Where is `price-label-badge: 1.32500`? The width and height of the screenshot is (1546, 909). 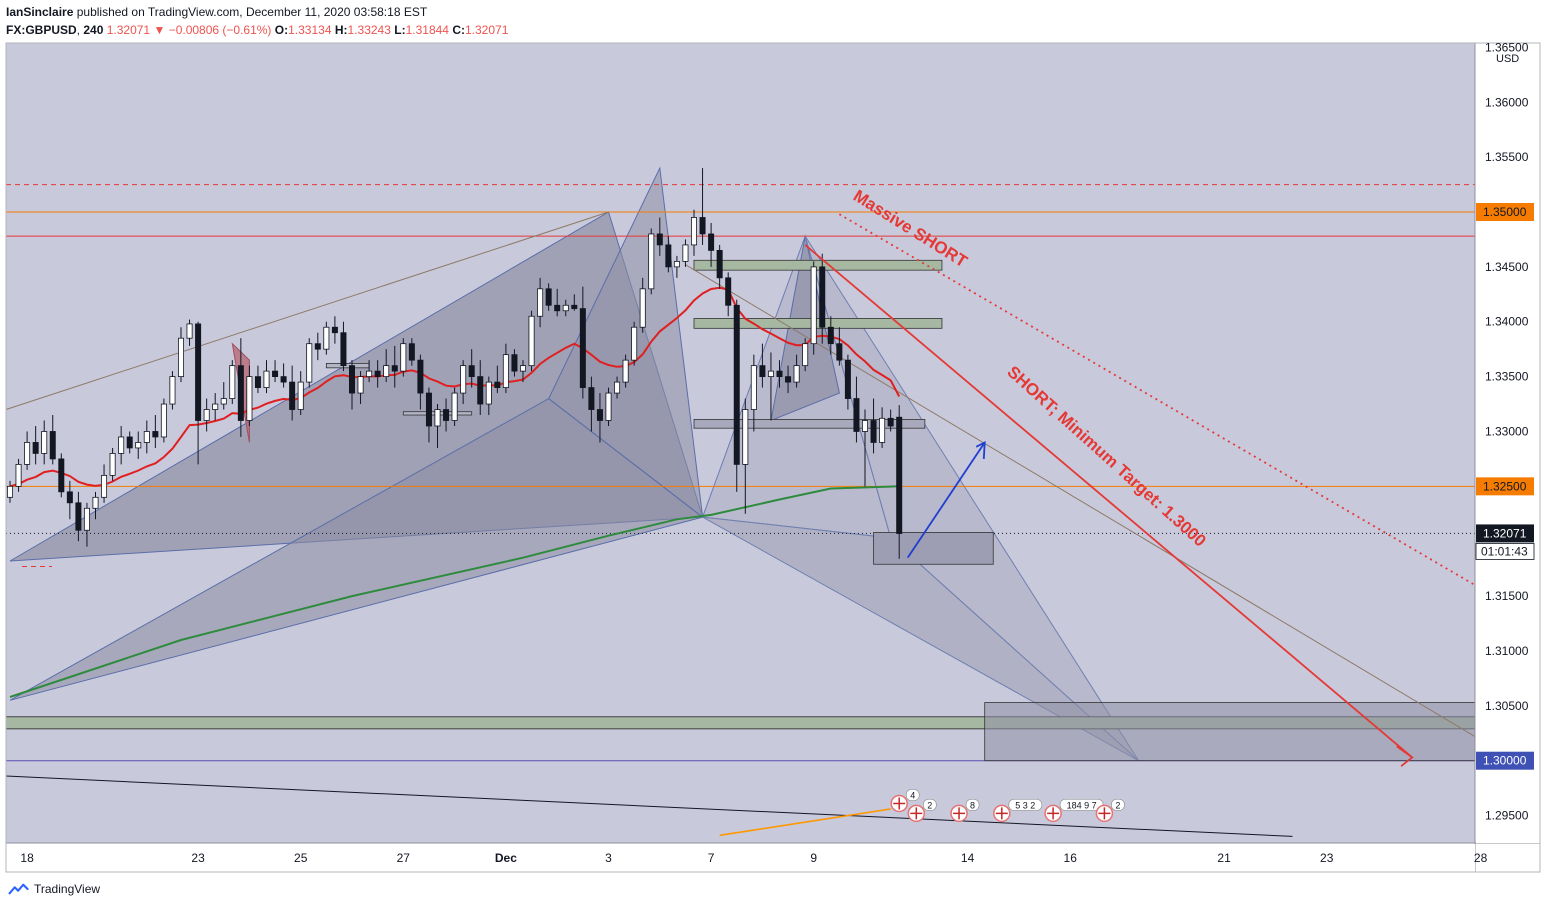
price-label-badge: 1.32500 is located at coordinates (1505, 486).